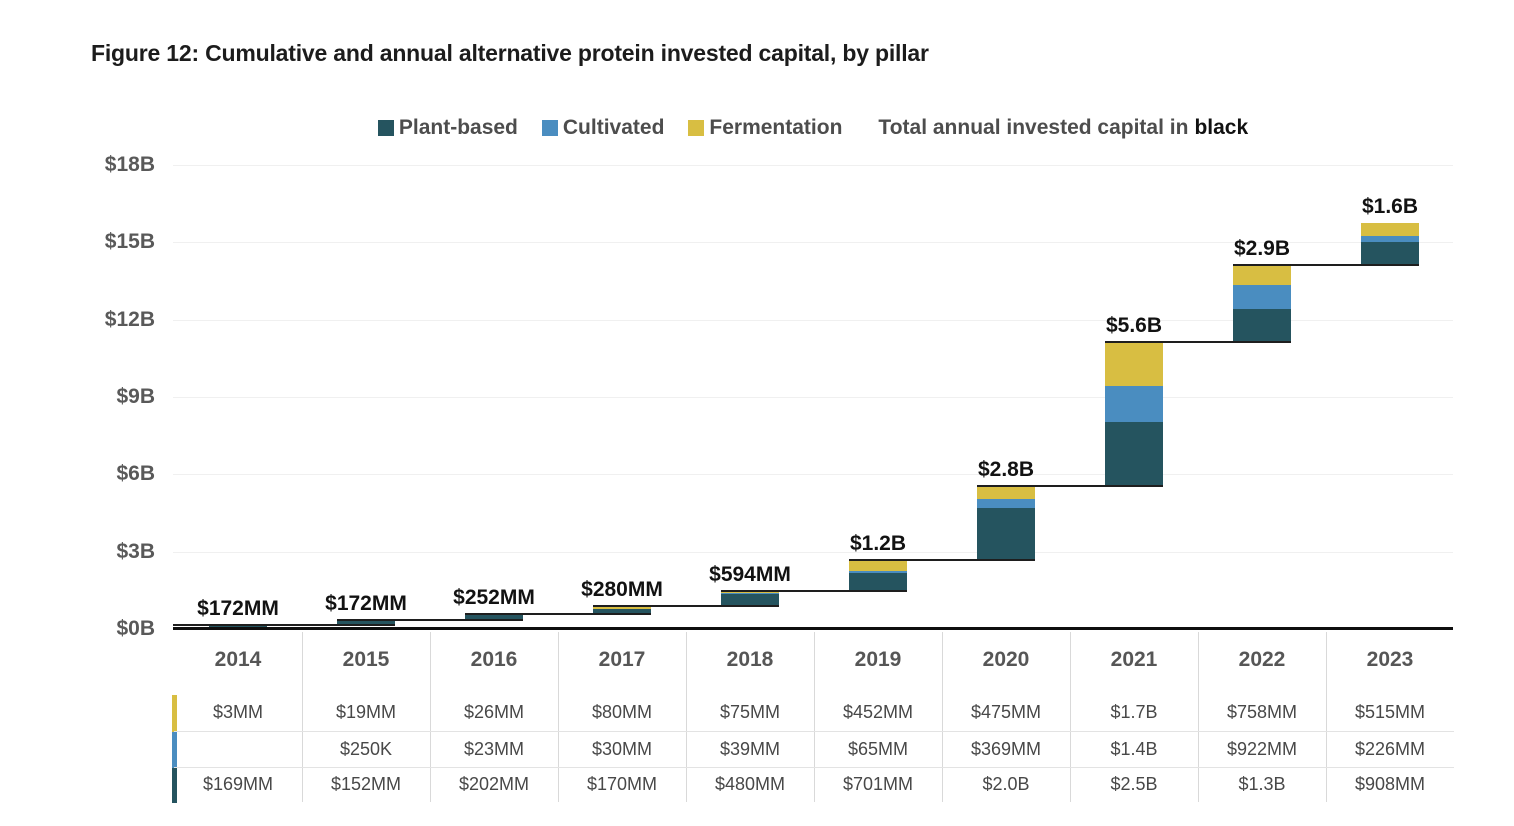  Describe the element at coordinates (1134, 325) in the screenshot. I see `annual-total-label: $5.6B` at that location.